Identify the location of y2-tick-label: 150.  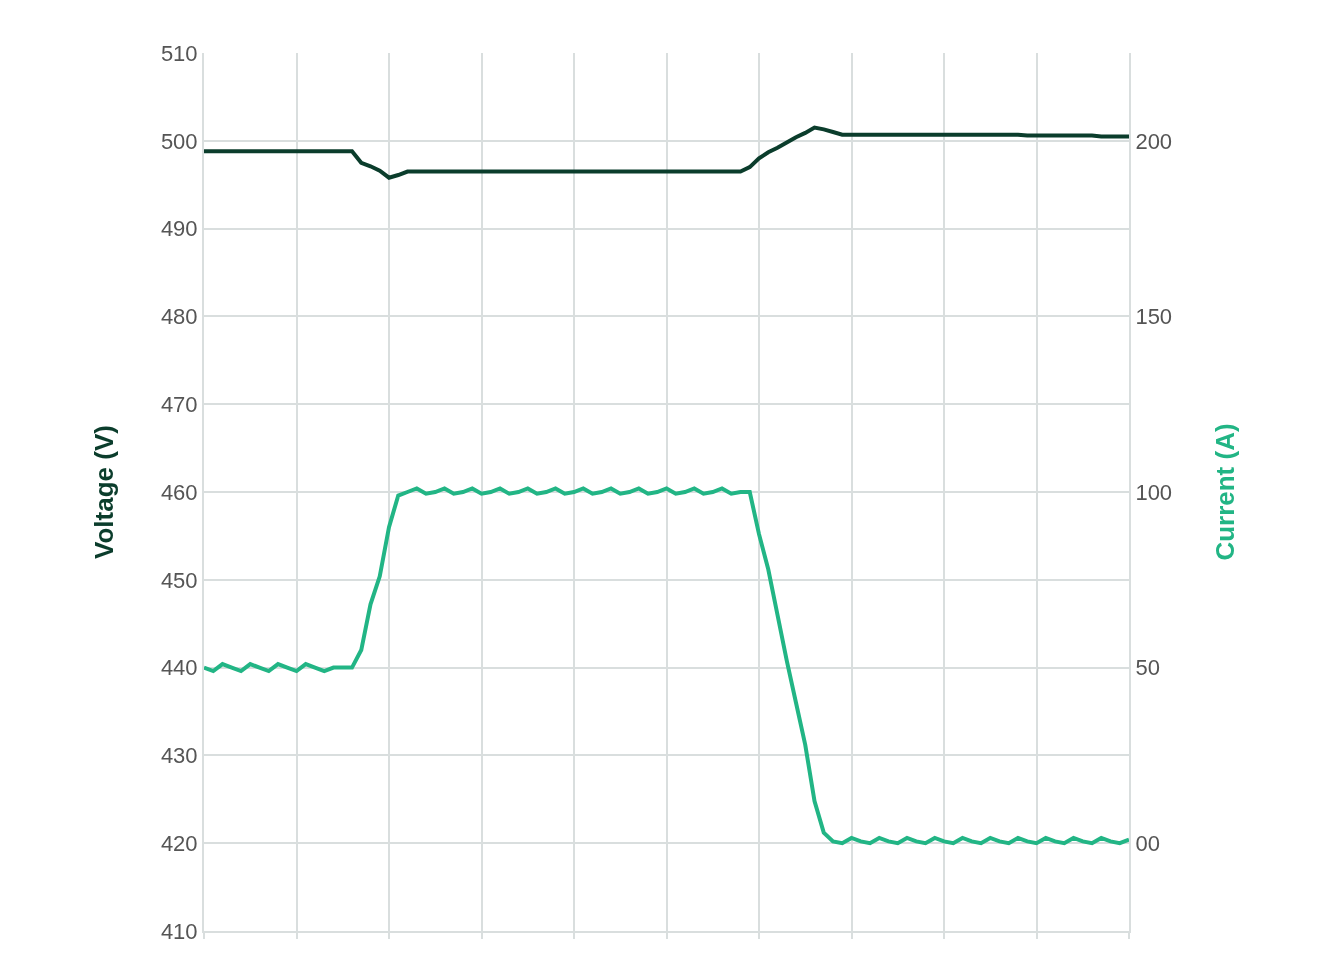
(1154, 317).